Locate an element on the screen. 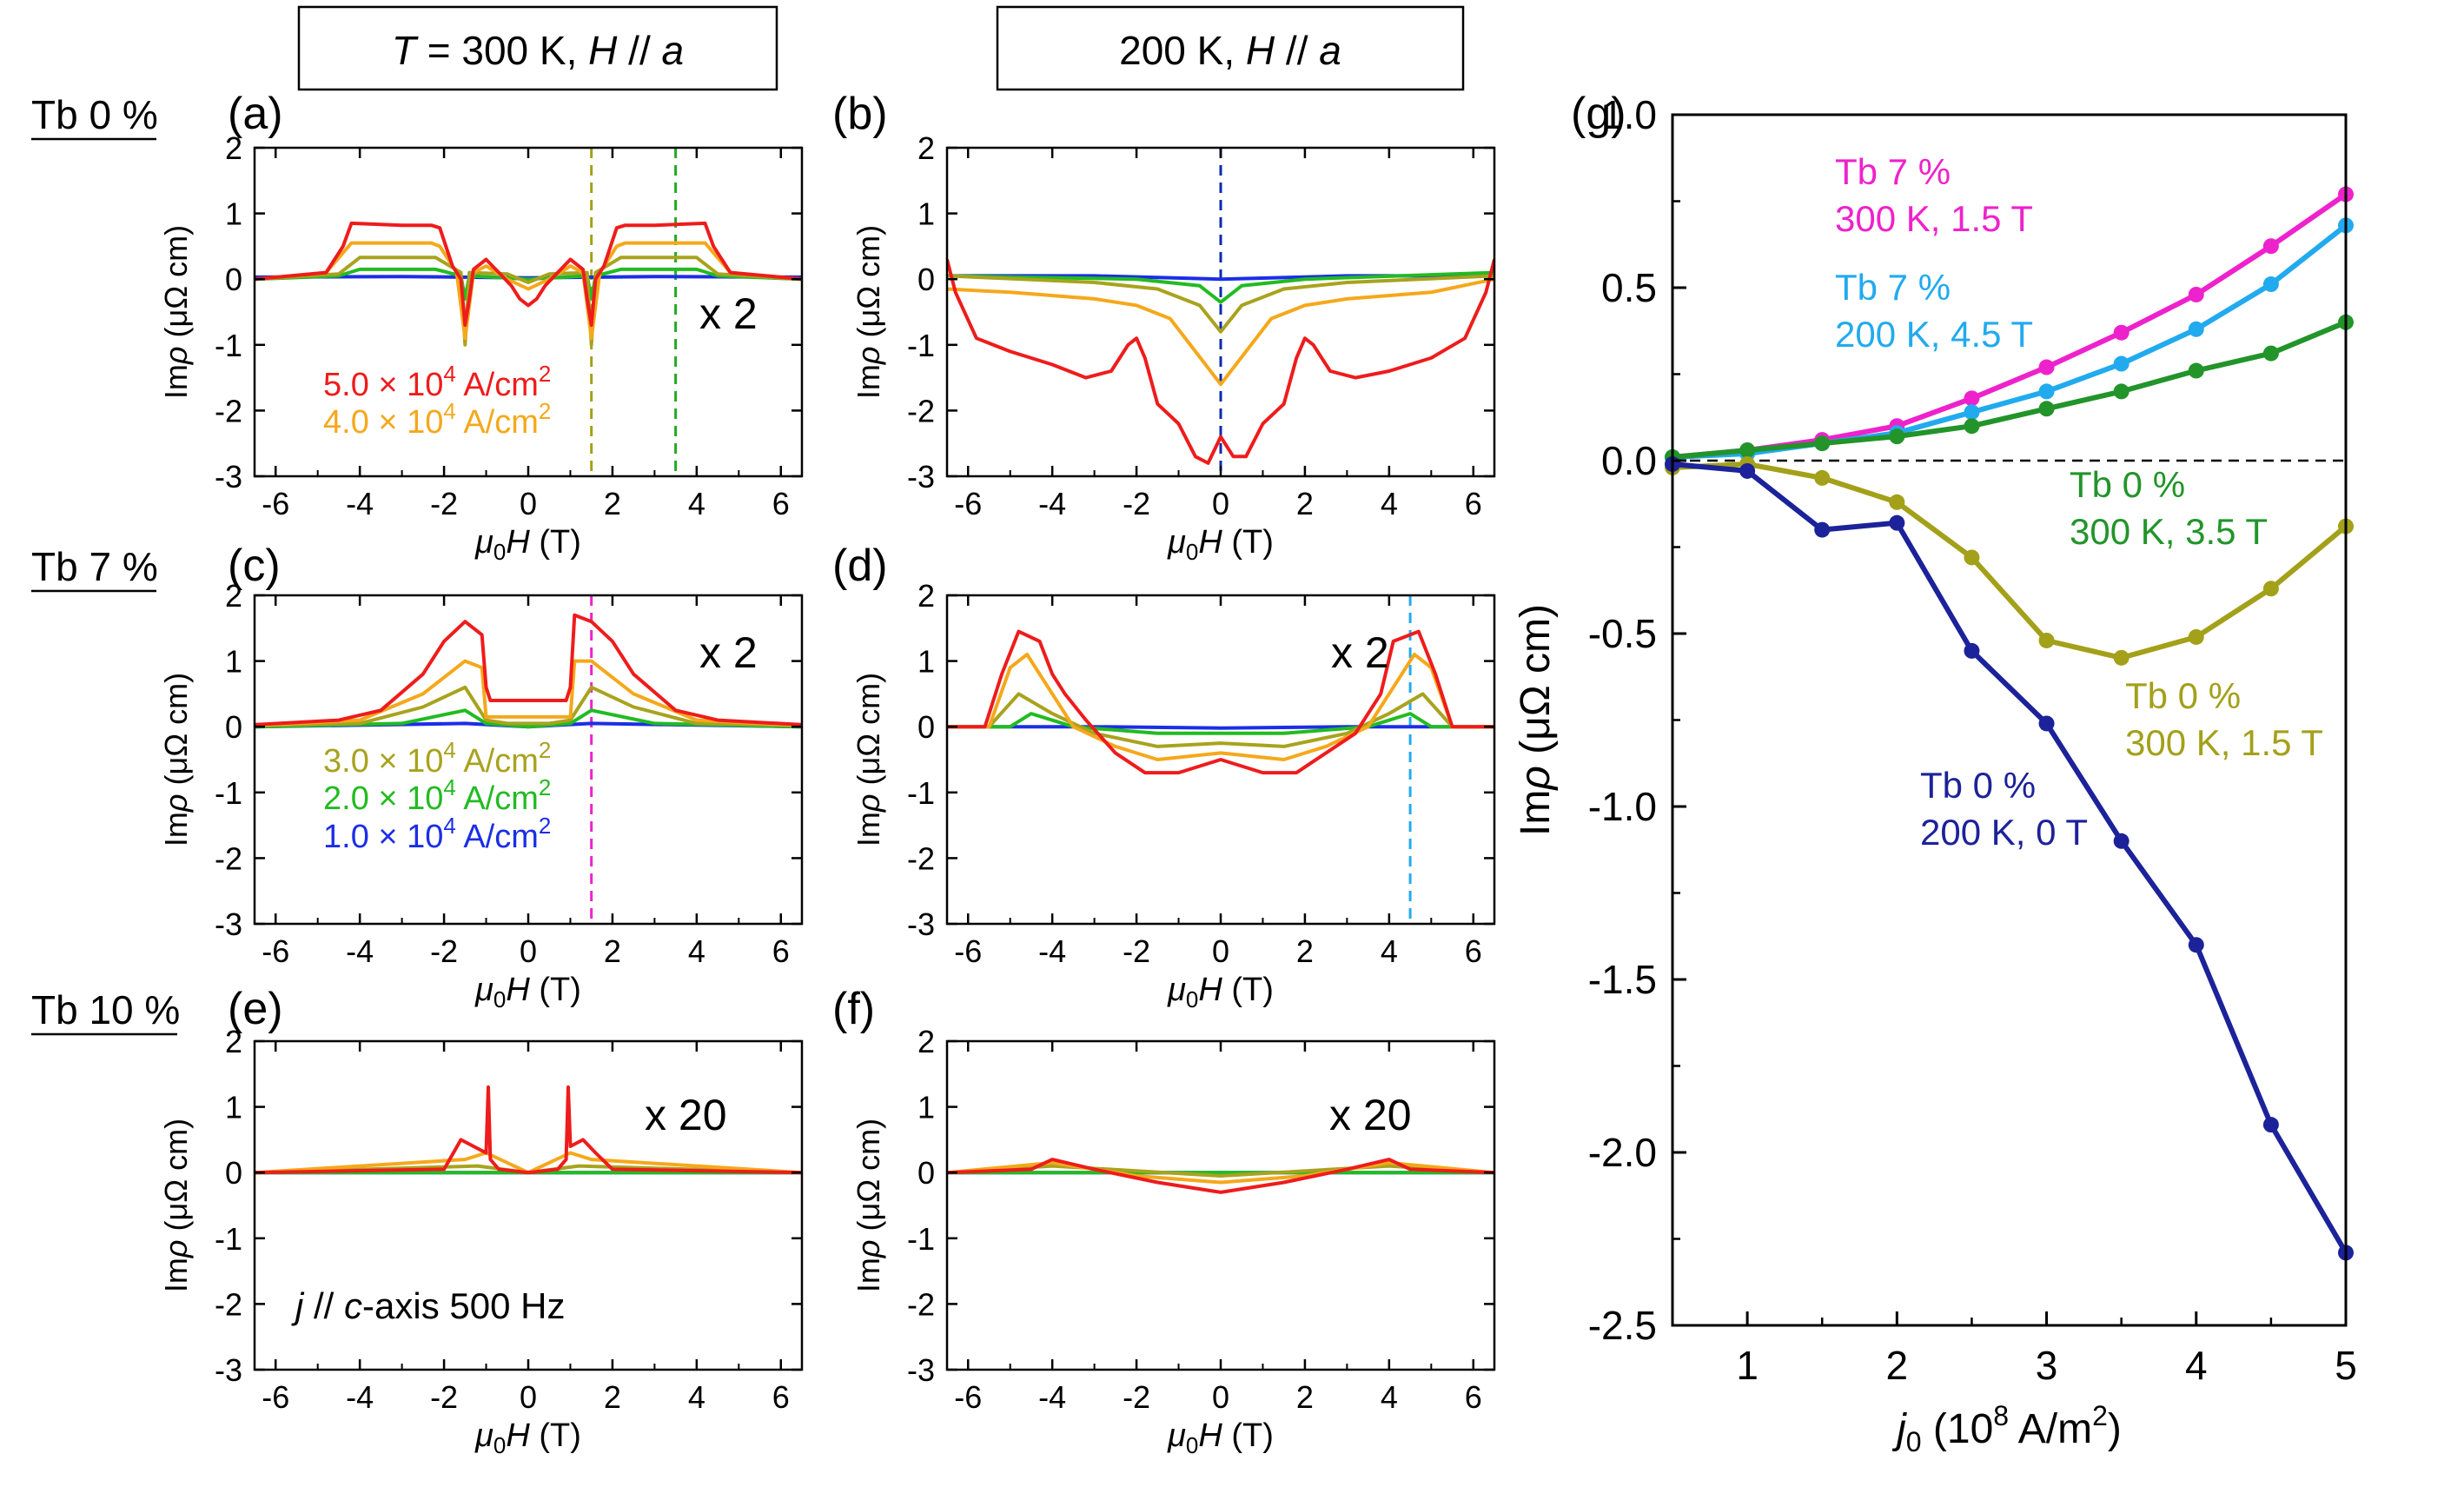 The image size is (2464, 1507). series-label-condition: 200 K, 4.5 T is located at coordinates (1934, 334).